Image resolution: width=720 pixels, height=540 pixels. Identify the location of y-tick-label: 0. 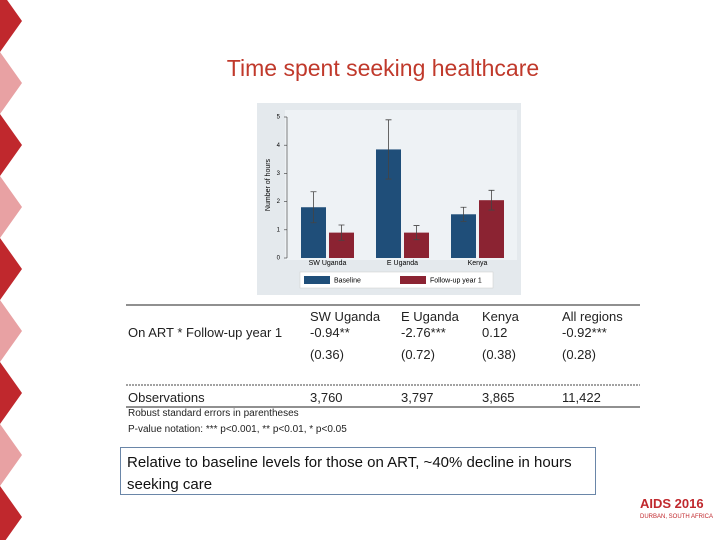
(279, 259).